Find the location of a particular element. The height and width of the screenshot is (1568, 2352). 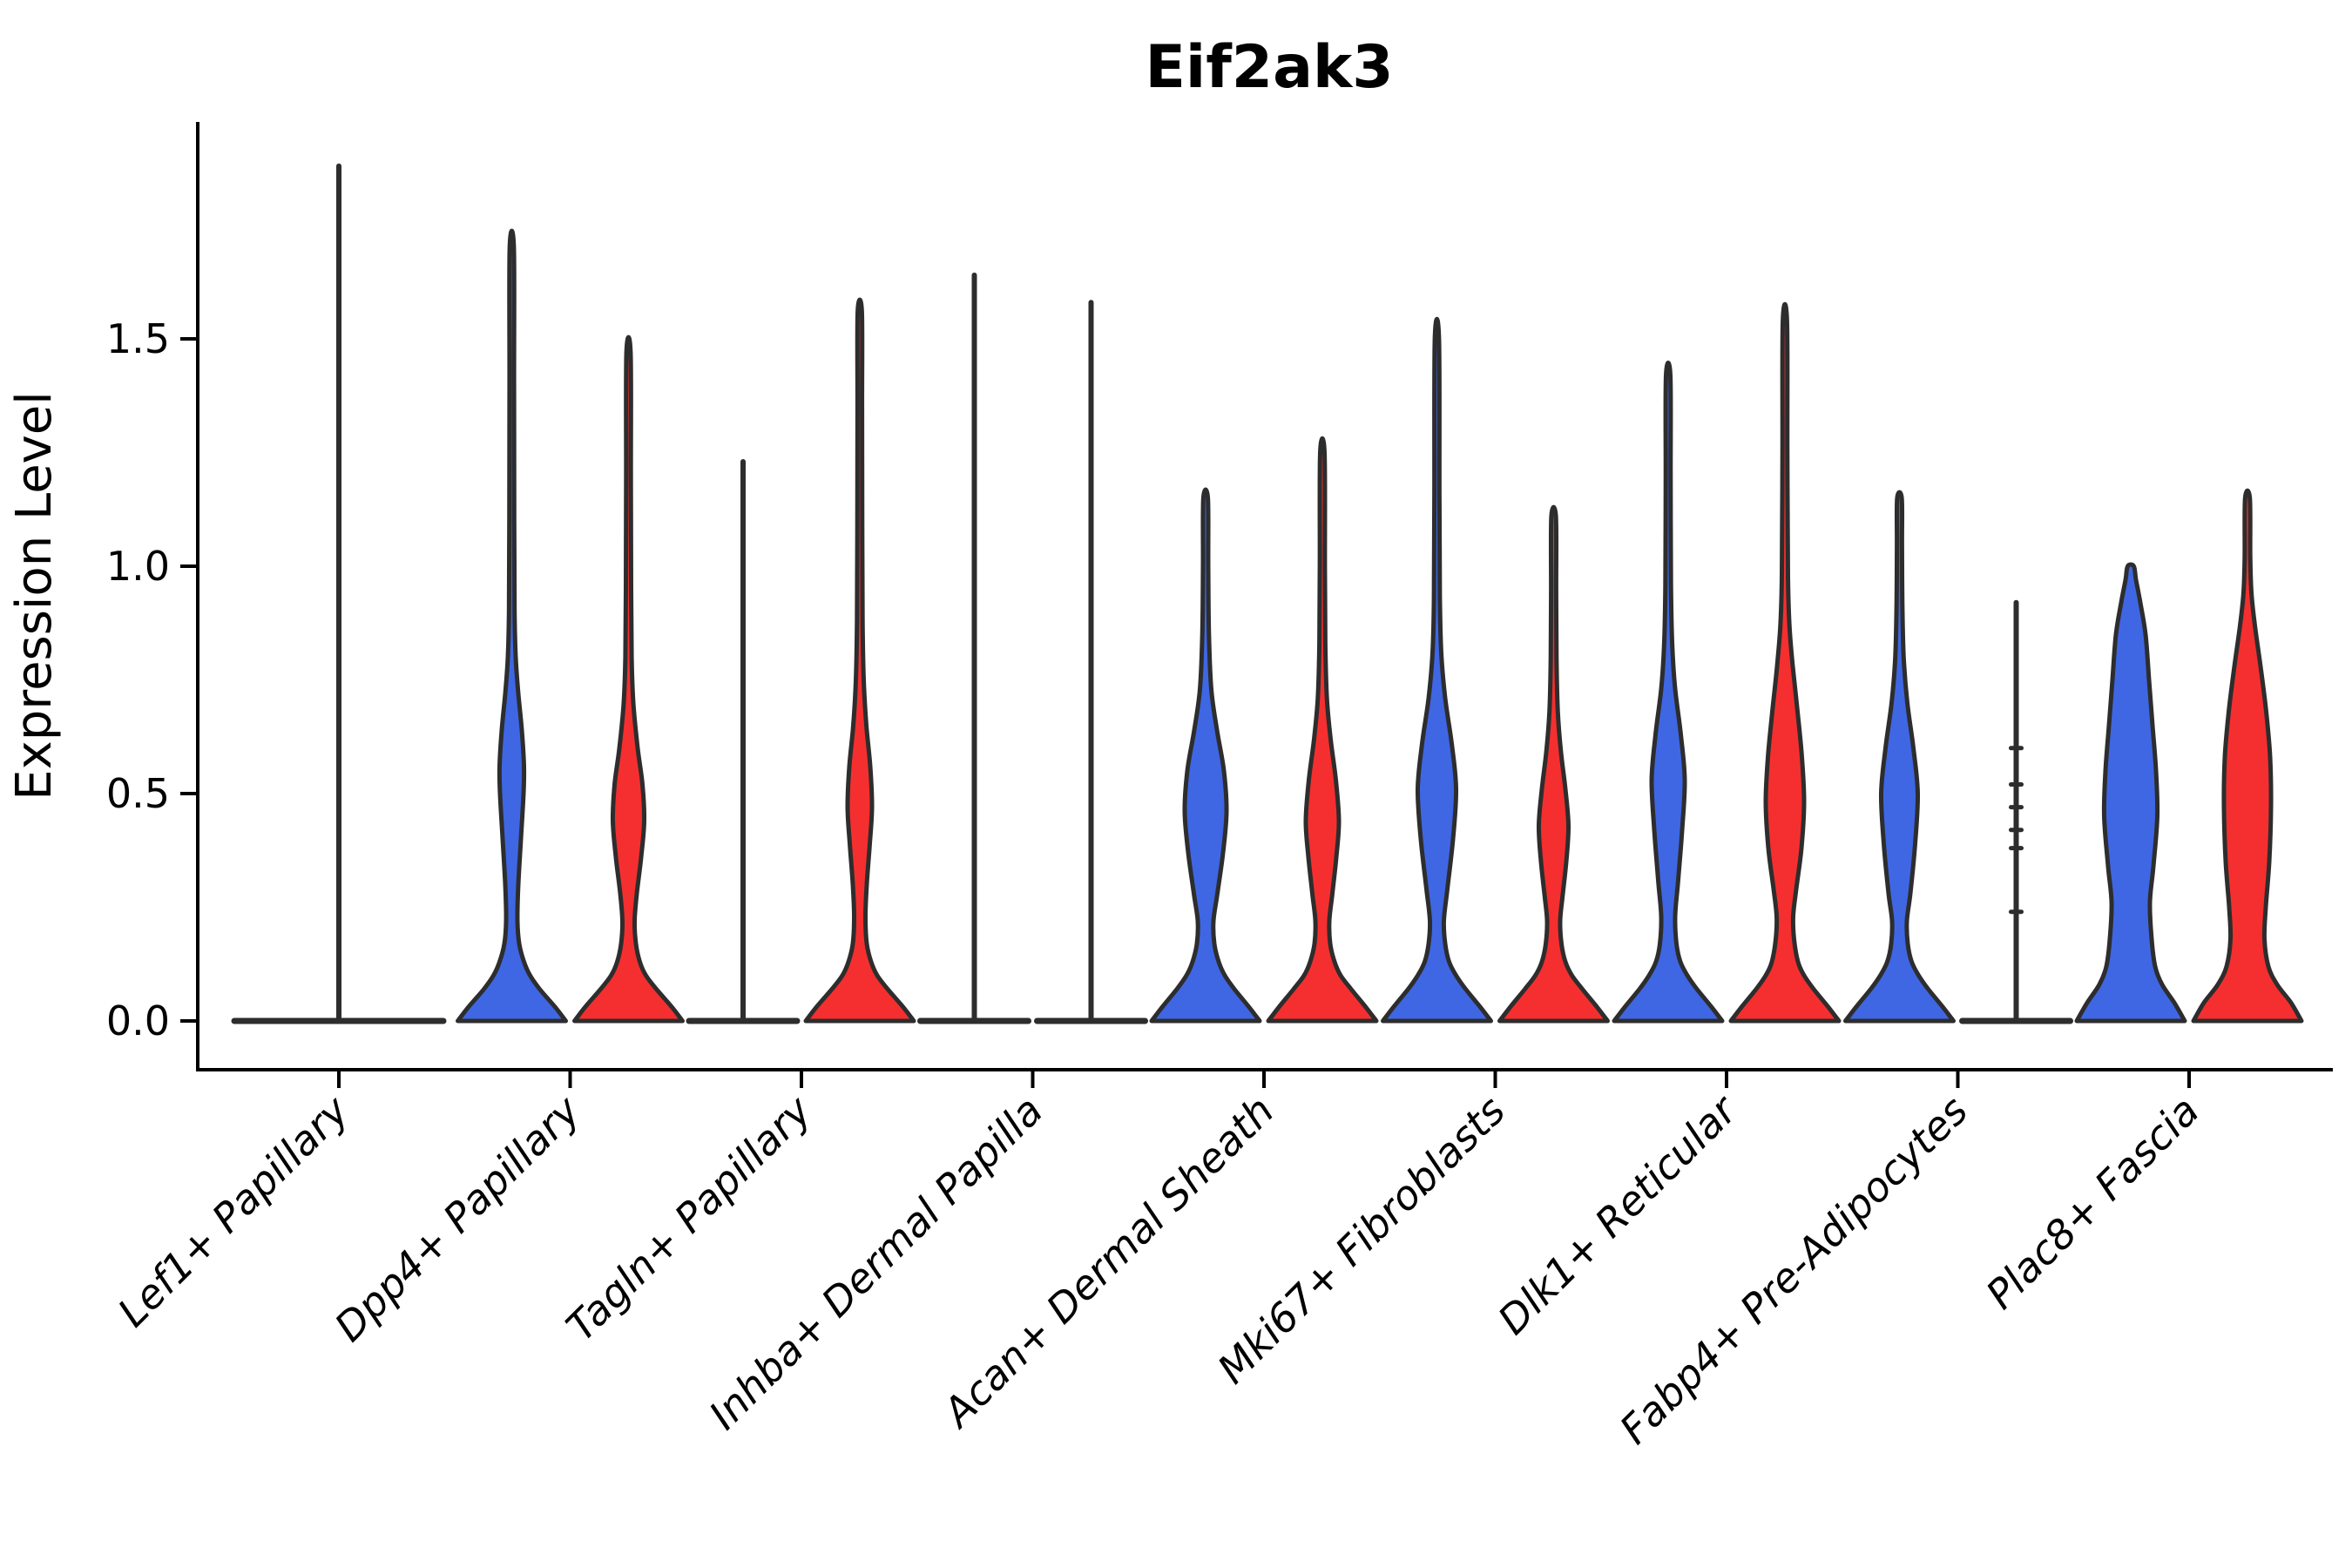

x-tick-label-tagln-papillary: Tagln+ Papillary is located at coordinates (689, 1218).